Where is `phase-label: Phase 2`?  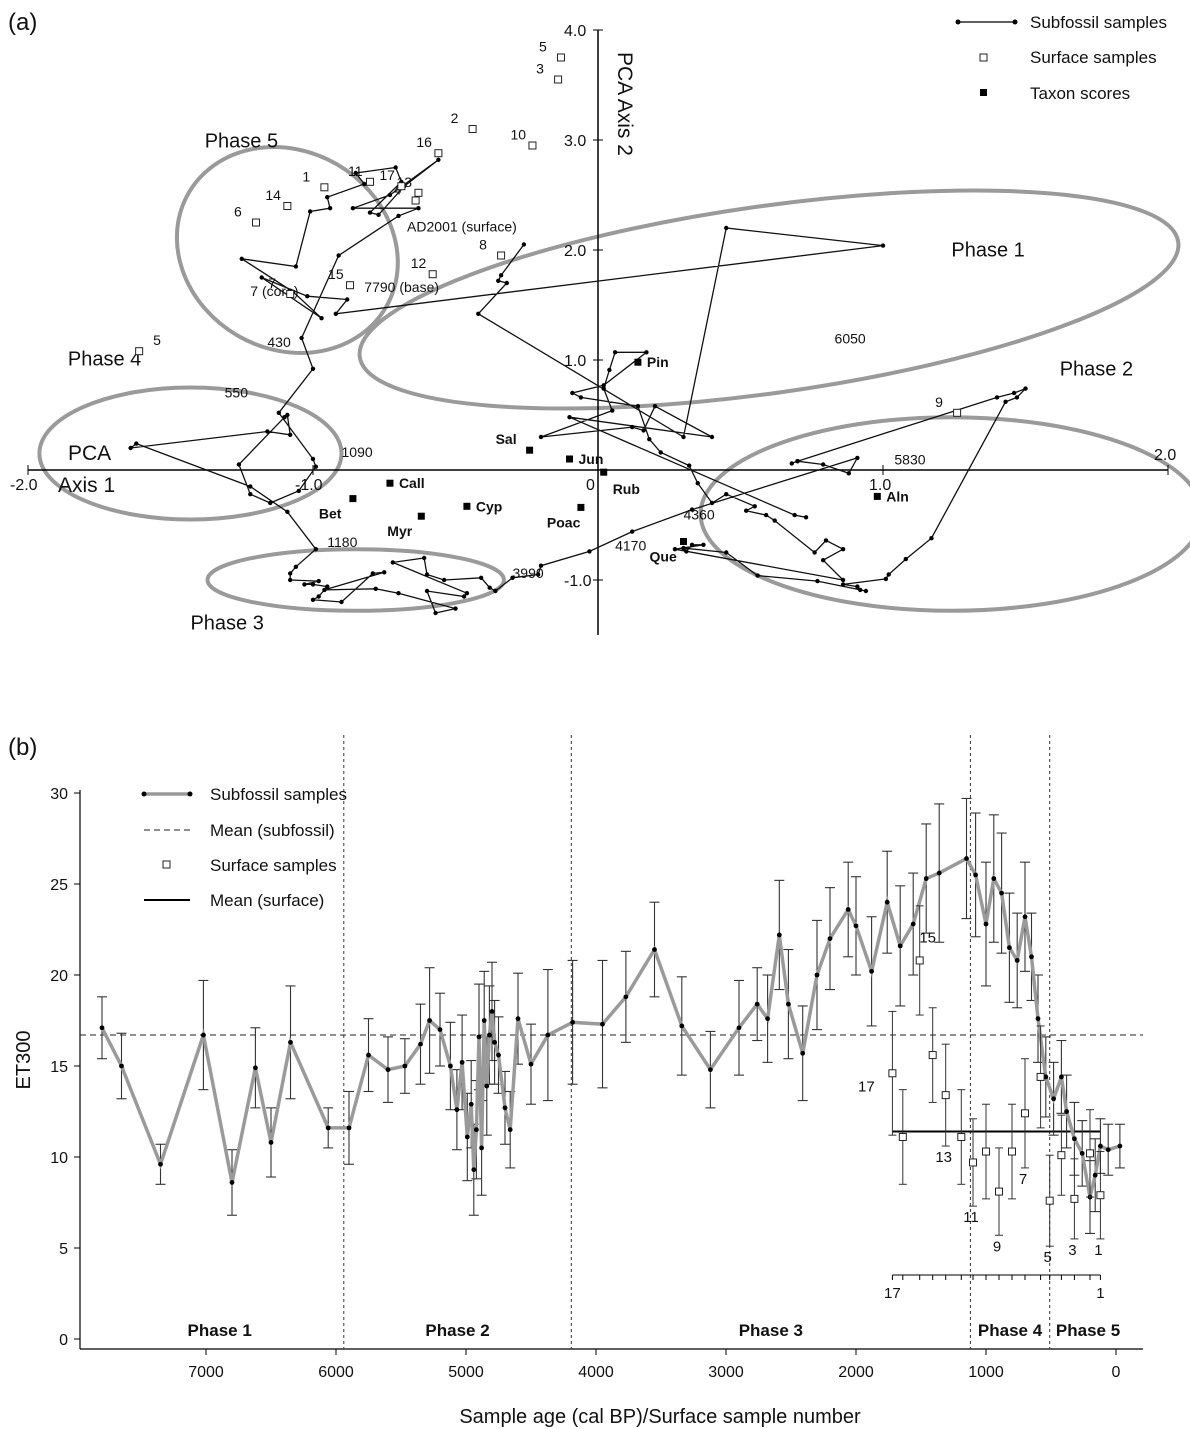
phase-label: Phase 2 is located at coordinates (1096, 369).